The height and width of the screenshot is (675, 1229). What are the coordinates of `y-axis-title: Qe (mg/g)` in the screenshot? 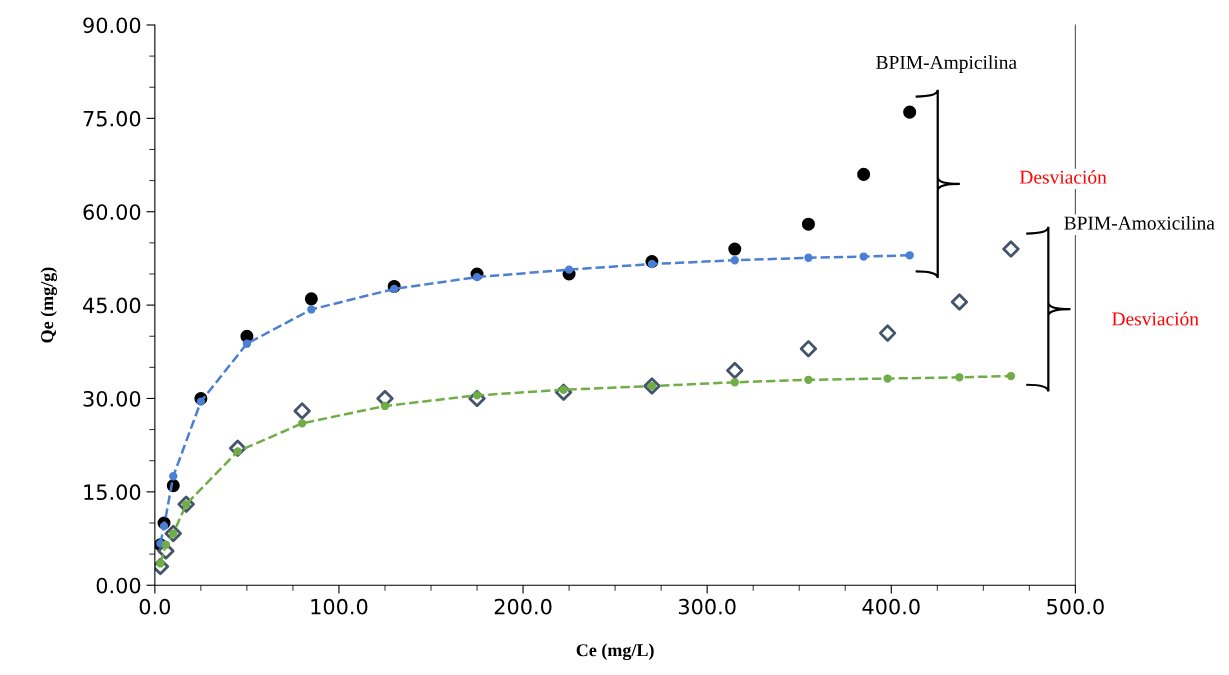 It's located at (49, 305).